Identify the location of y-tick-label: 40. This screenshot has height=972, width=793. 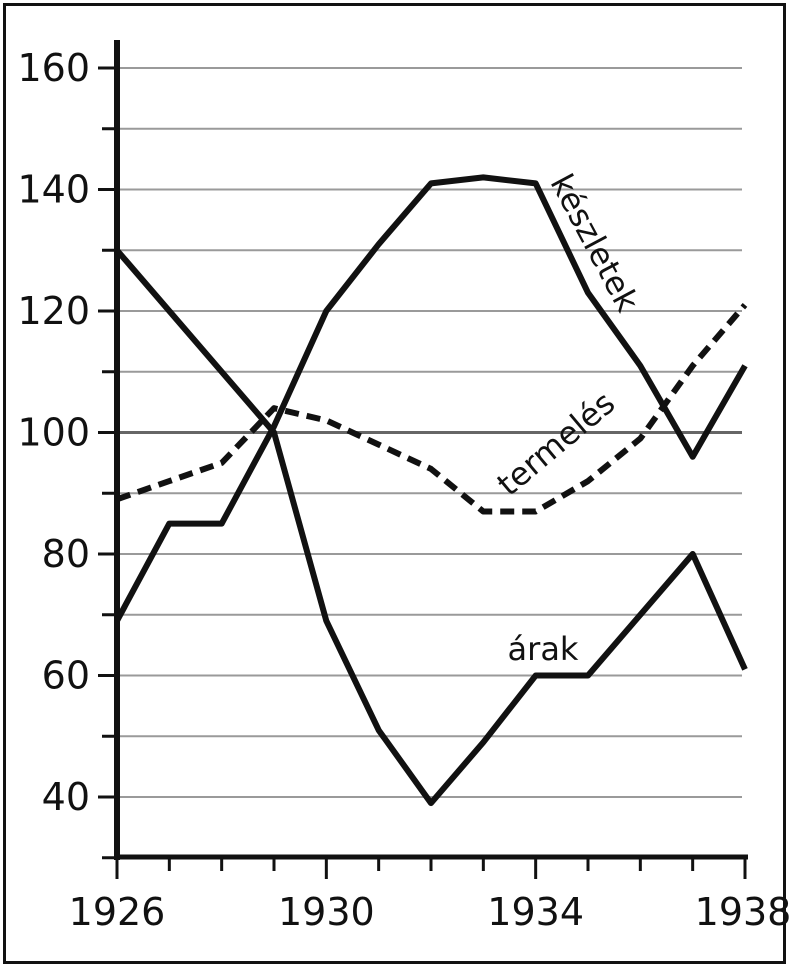
(66, 797).